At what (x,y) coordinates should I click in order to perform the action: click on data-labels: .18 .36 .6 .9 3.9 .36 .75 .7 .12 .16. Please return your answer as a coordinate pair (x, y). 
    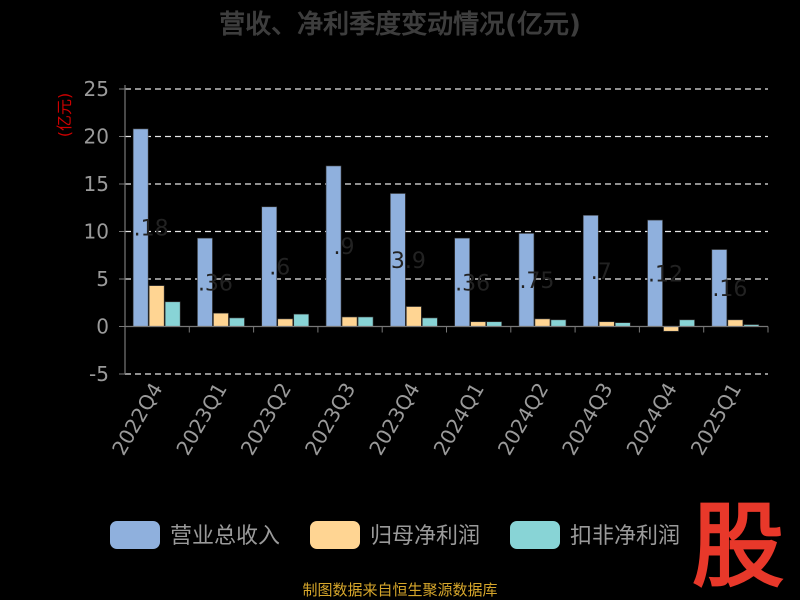
    Looking at the image, I should click on (441, 259).